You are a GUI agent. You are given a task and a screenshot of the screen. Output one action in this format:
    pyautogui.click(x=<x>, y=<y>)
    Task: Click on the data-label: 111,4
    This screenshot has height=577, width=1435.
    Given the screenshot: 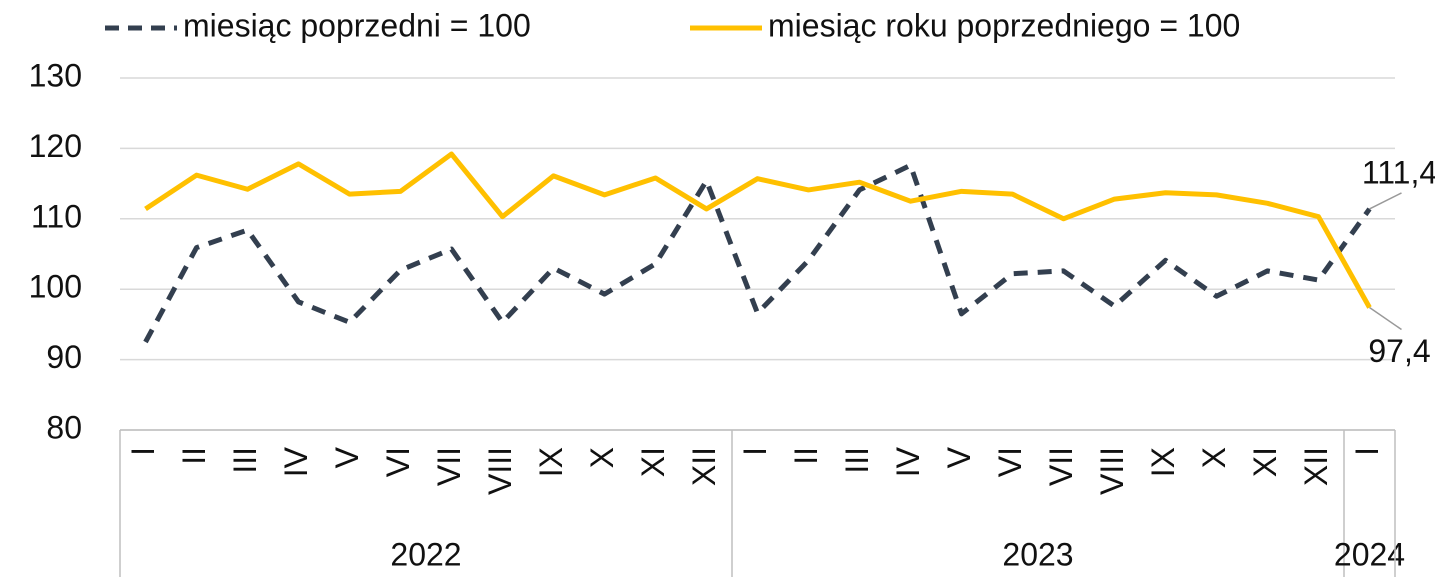 What is the action you would take?
    pyautogui.click(x=1398, y=172)
    